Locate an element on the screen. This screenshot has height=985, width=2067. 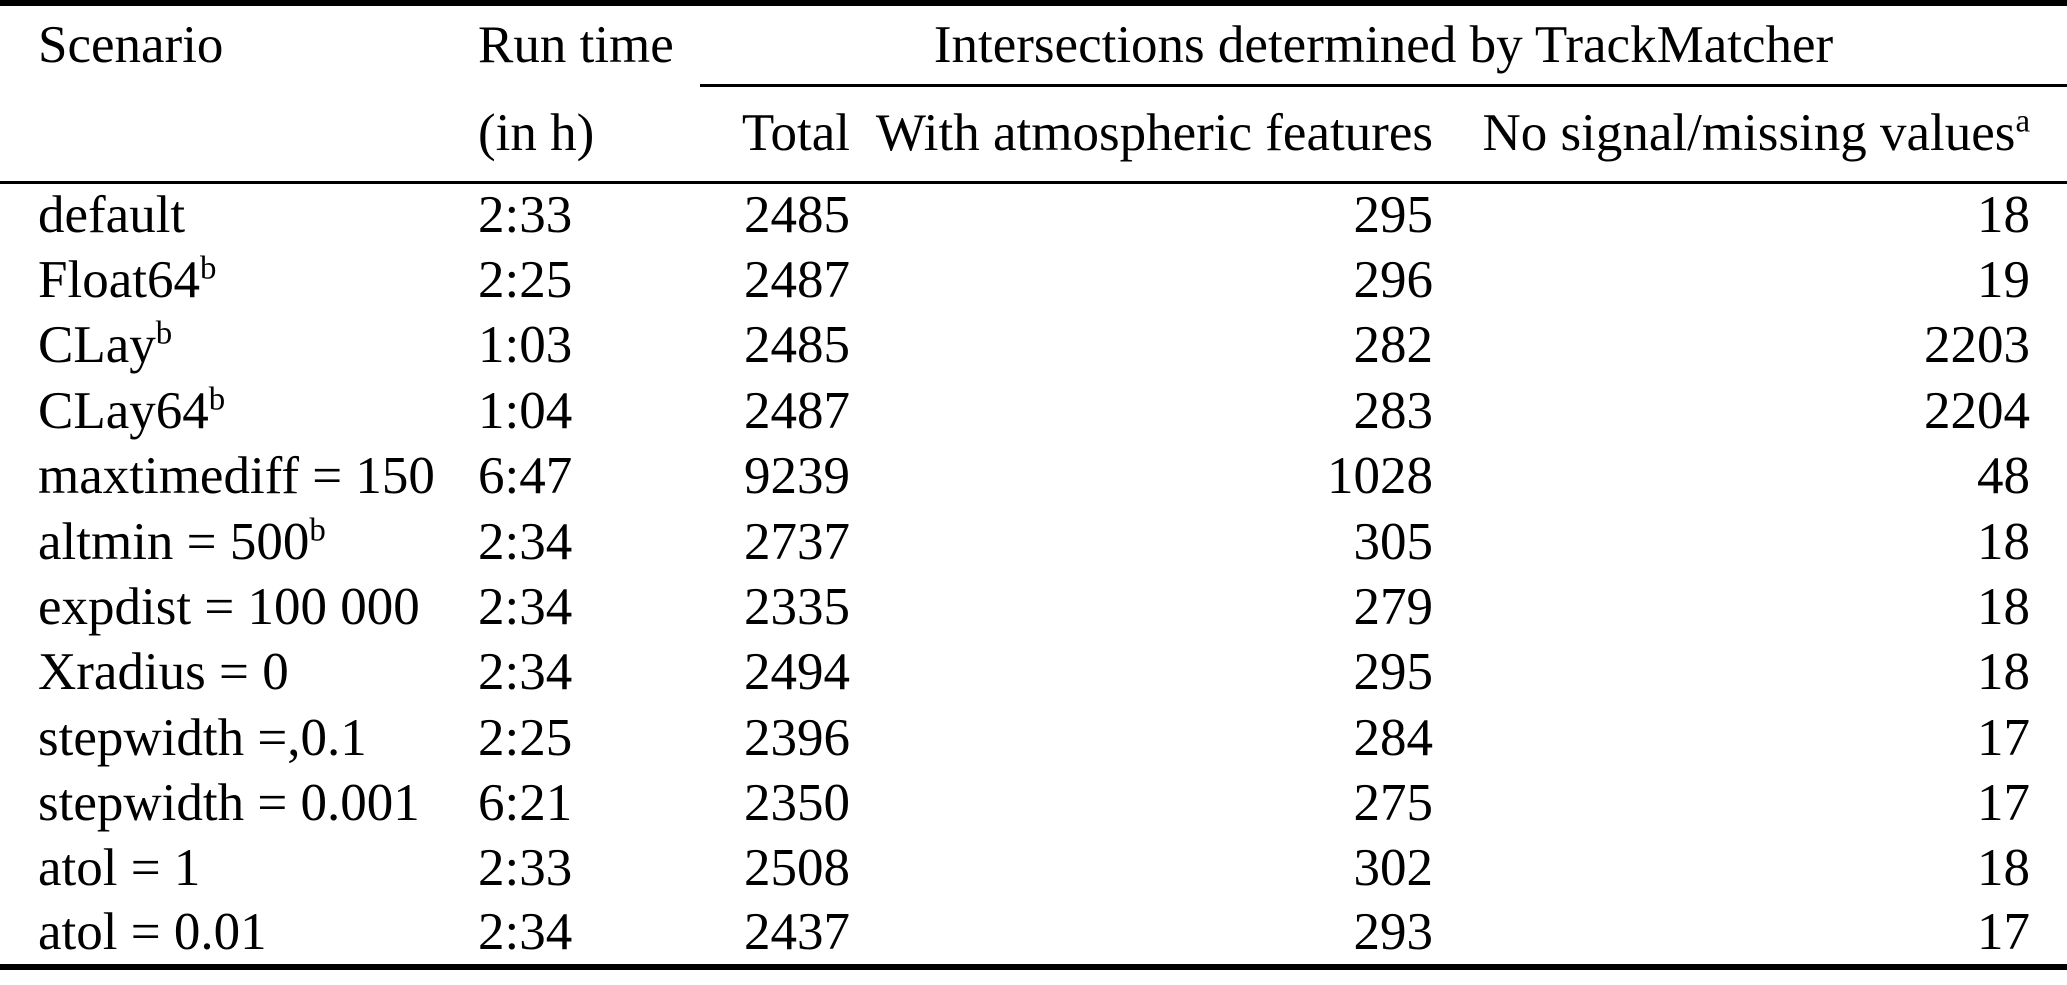
table-row: stepwidth = 0.001 6:21 2350 275 17 is located at coordinates (1033, 803).